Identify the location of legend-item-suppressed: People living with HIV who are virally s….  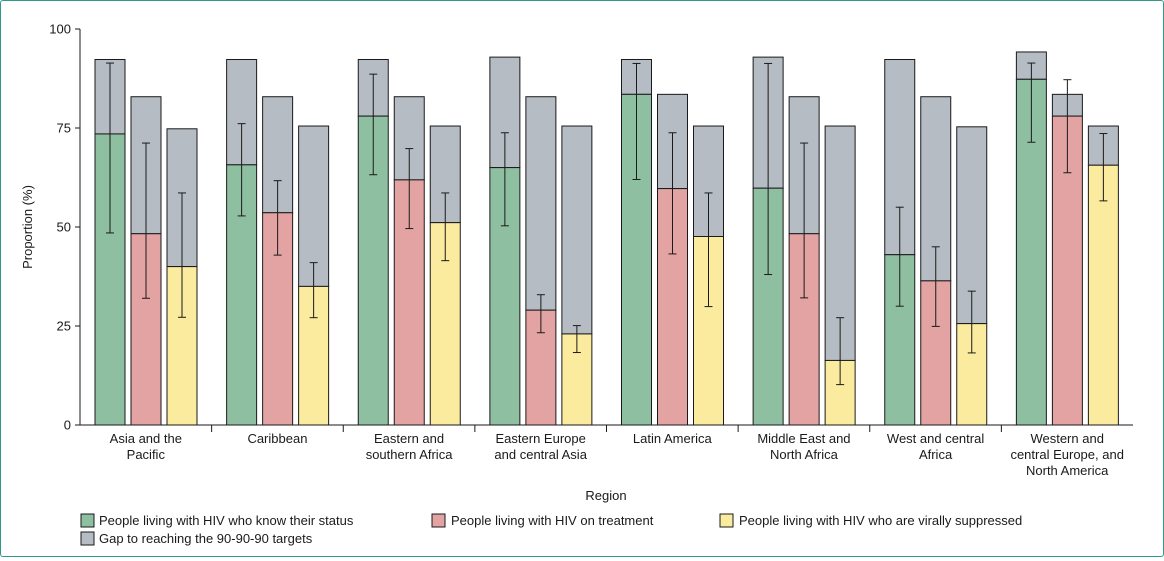
(870, 520).